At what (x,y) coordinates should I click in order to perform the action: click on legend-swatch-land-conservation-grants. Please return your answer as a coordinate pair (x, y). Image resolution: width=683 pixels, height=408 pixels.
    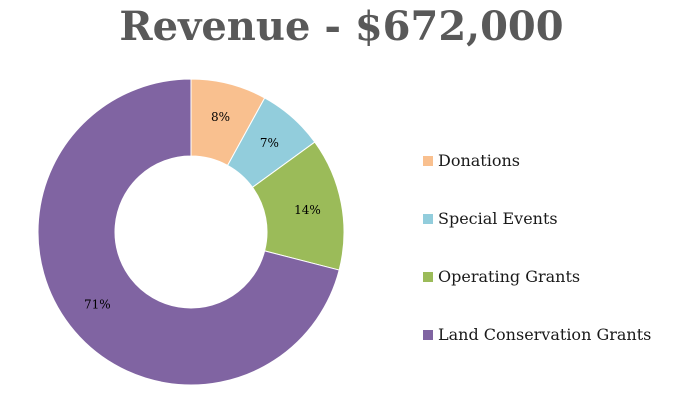
    Looking at the image, I should click on (428, 335).